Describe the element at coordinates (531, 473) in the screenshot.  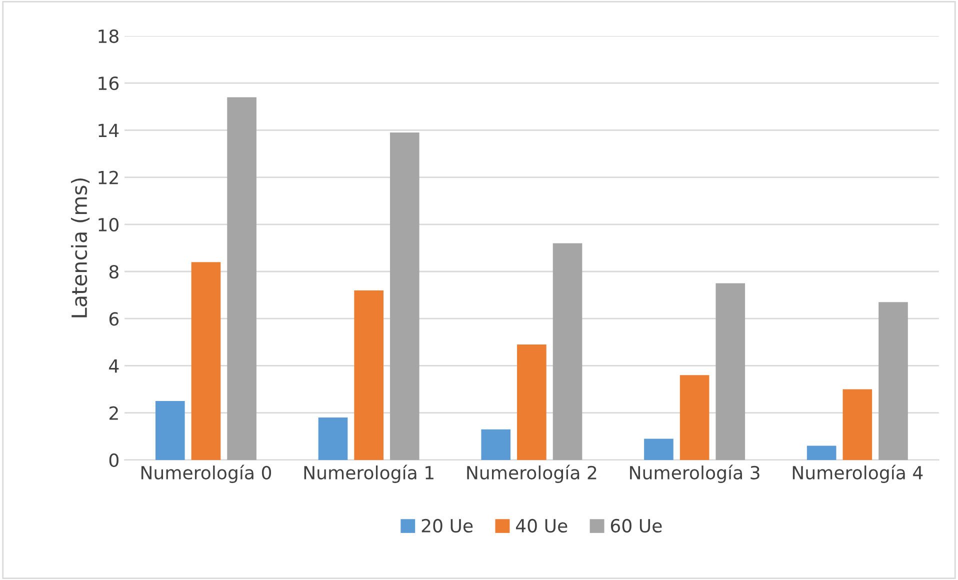
I see `x-tick-label: Numerología 2` at that location.